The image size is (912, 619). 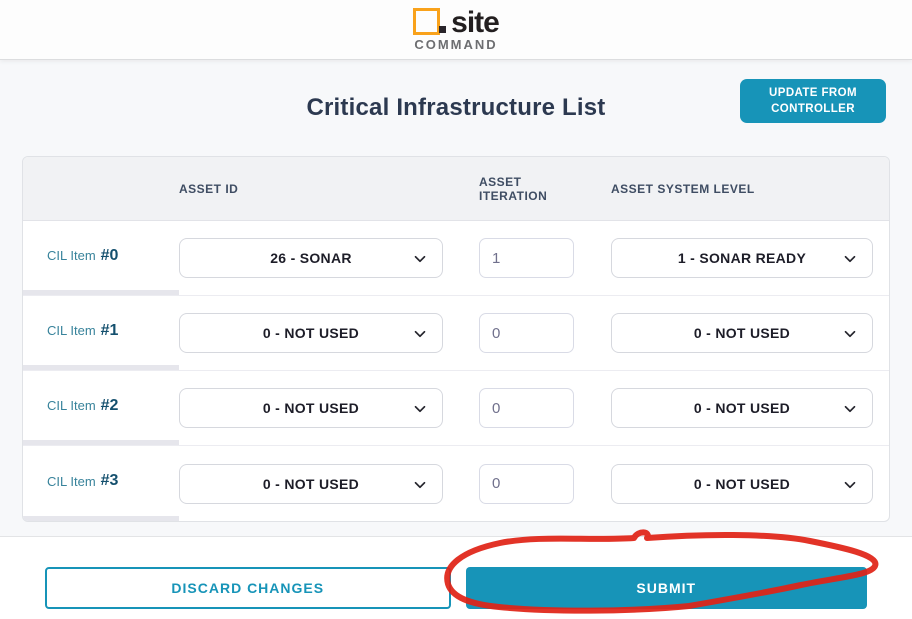 What do you see at coordinates (456, 333) in the screenshot?
I see `table-row: CIL Item #1 0 - NOT USED 0 - NOT USED` at bounding box center [456, 333].